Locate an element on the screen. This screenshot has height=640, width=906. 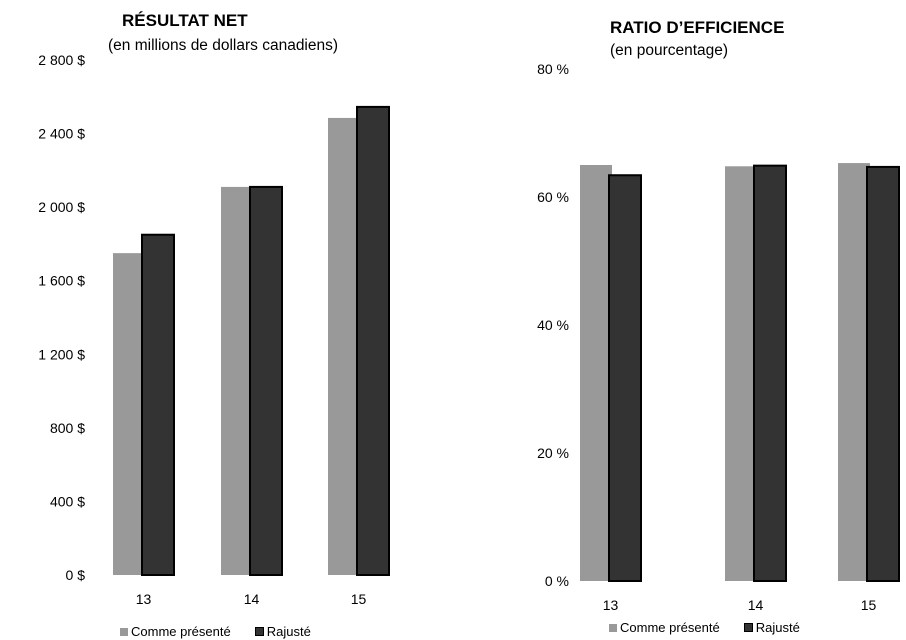
y-tick-label: 80 % is located at coordinates (553, 69).